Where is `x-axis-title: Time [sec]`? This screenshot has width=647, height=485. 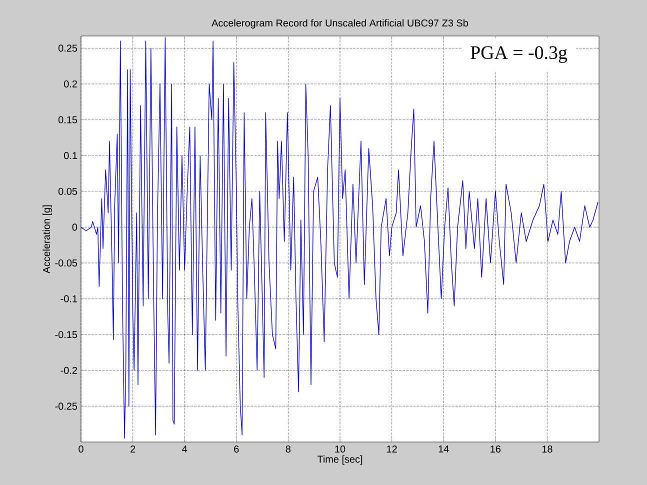 x-axis-title: Time [sec] is located at coordinates (339, 460).